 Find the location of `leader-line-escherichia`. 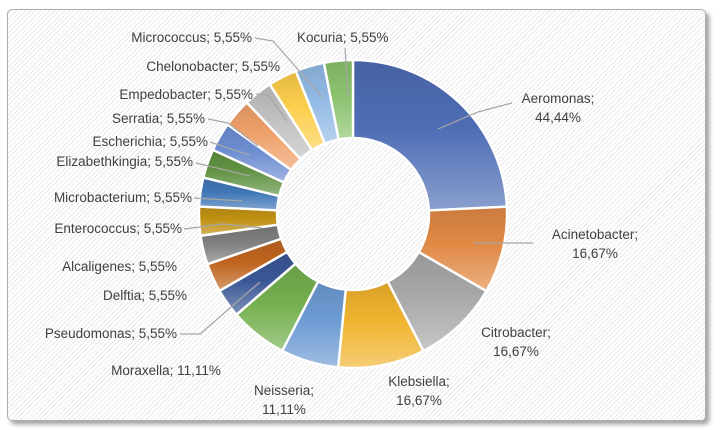

leader-line-escherichia is located at coordinates (230, 148).